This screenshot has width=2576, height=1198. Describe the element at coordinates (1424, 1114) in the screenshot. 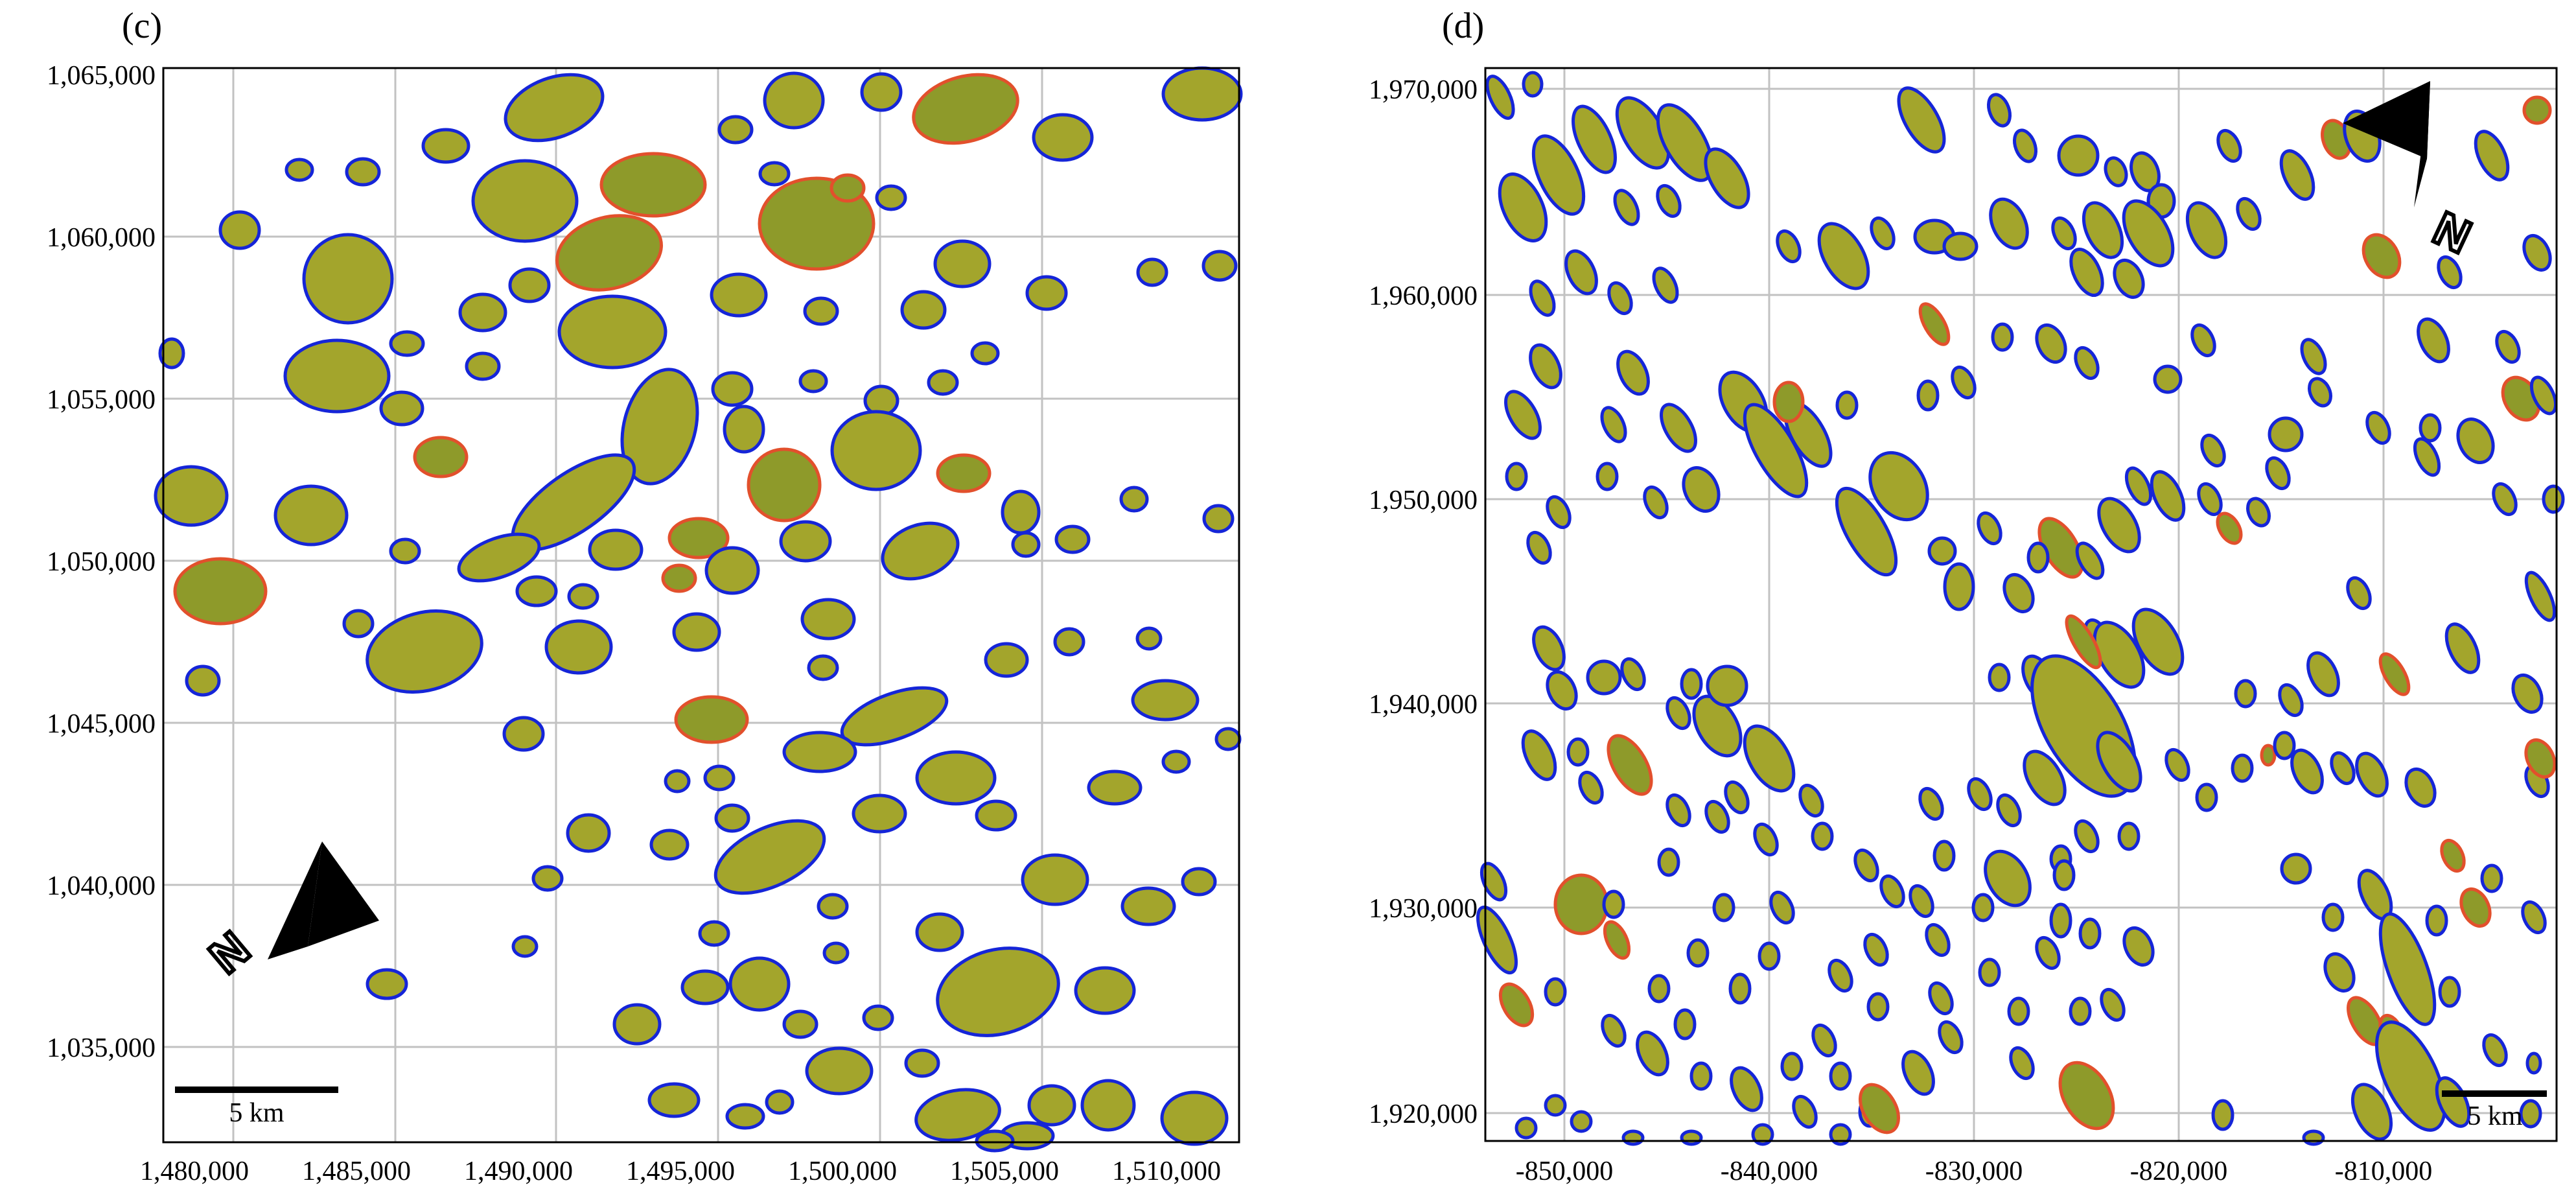

I see `y-tick-label: 1,920,000` at that location.